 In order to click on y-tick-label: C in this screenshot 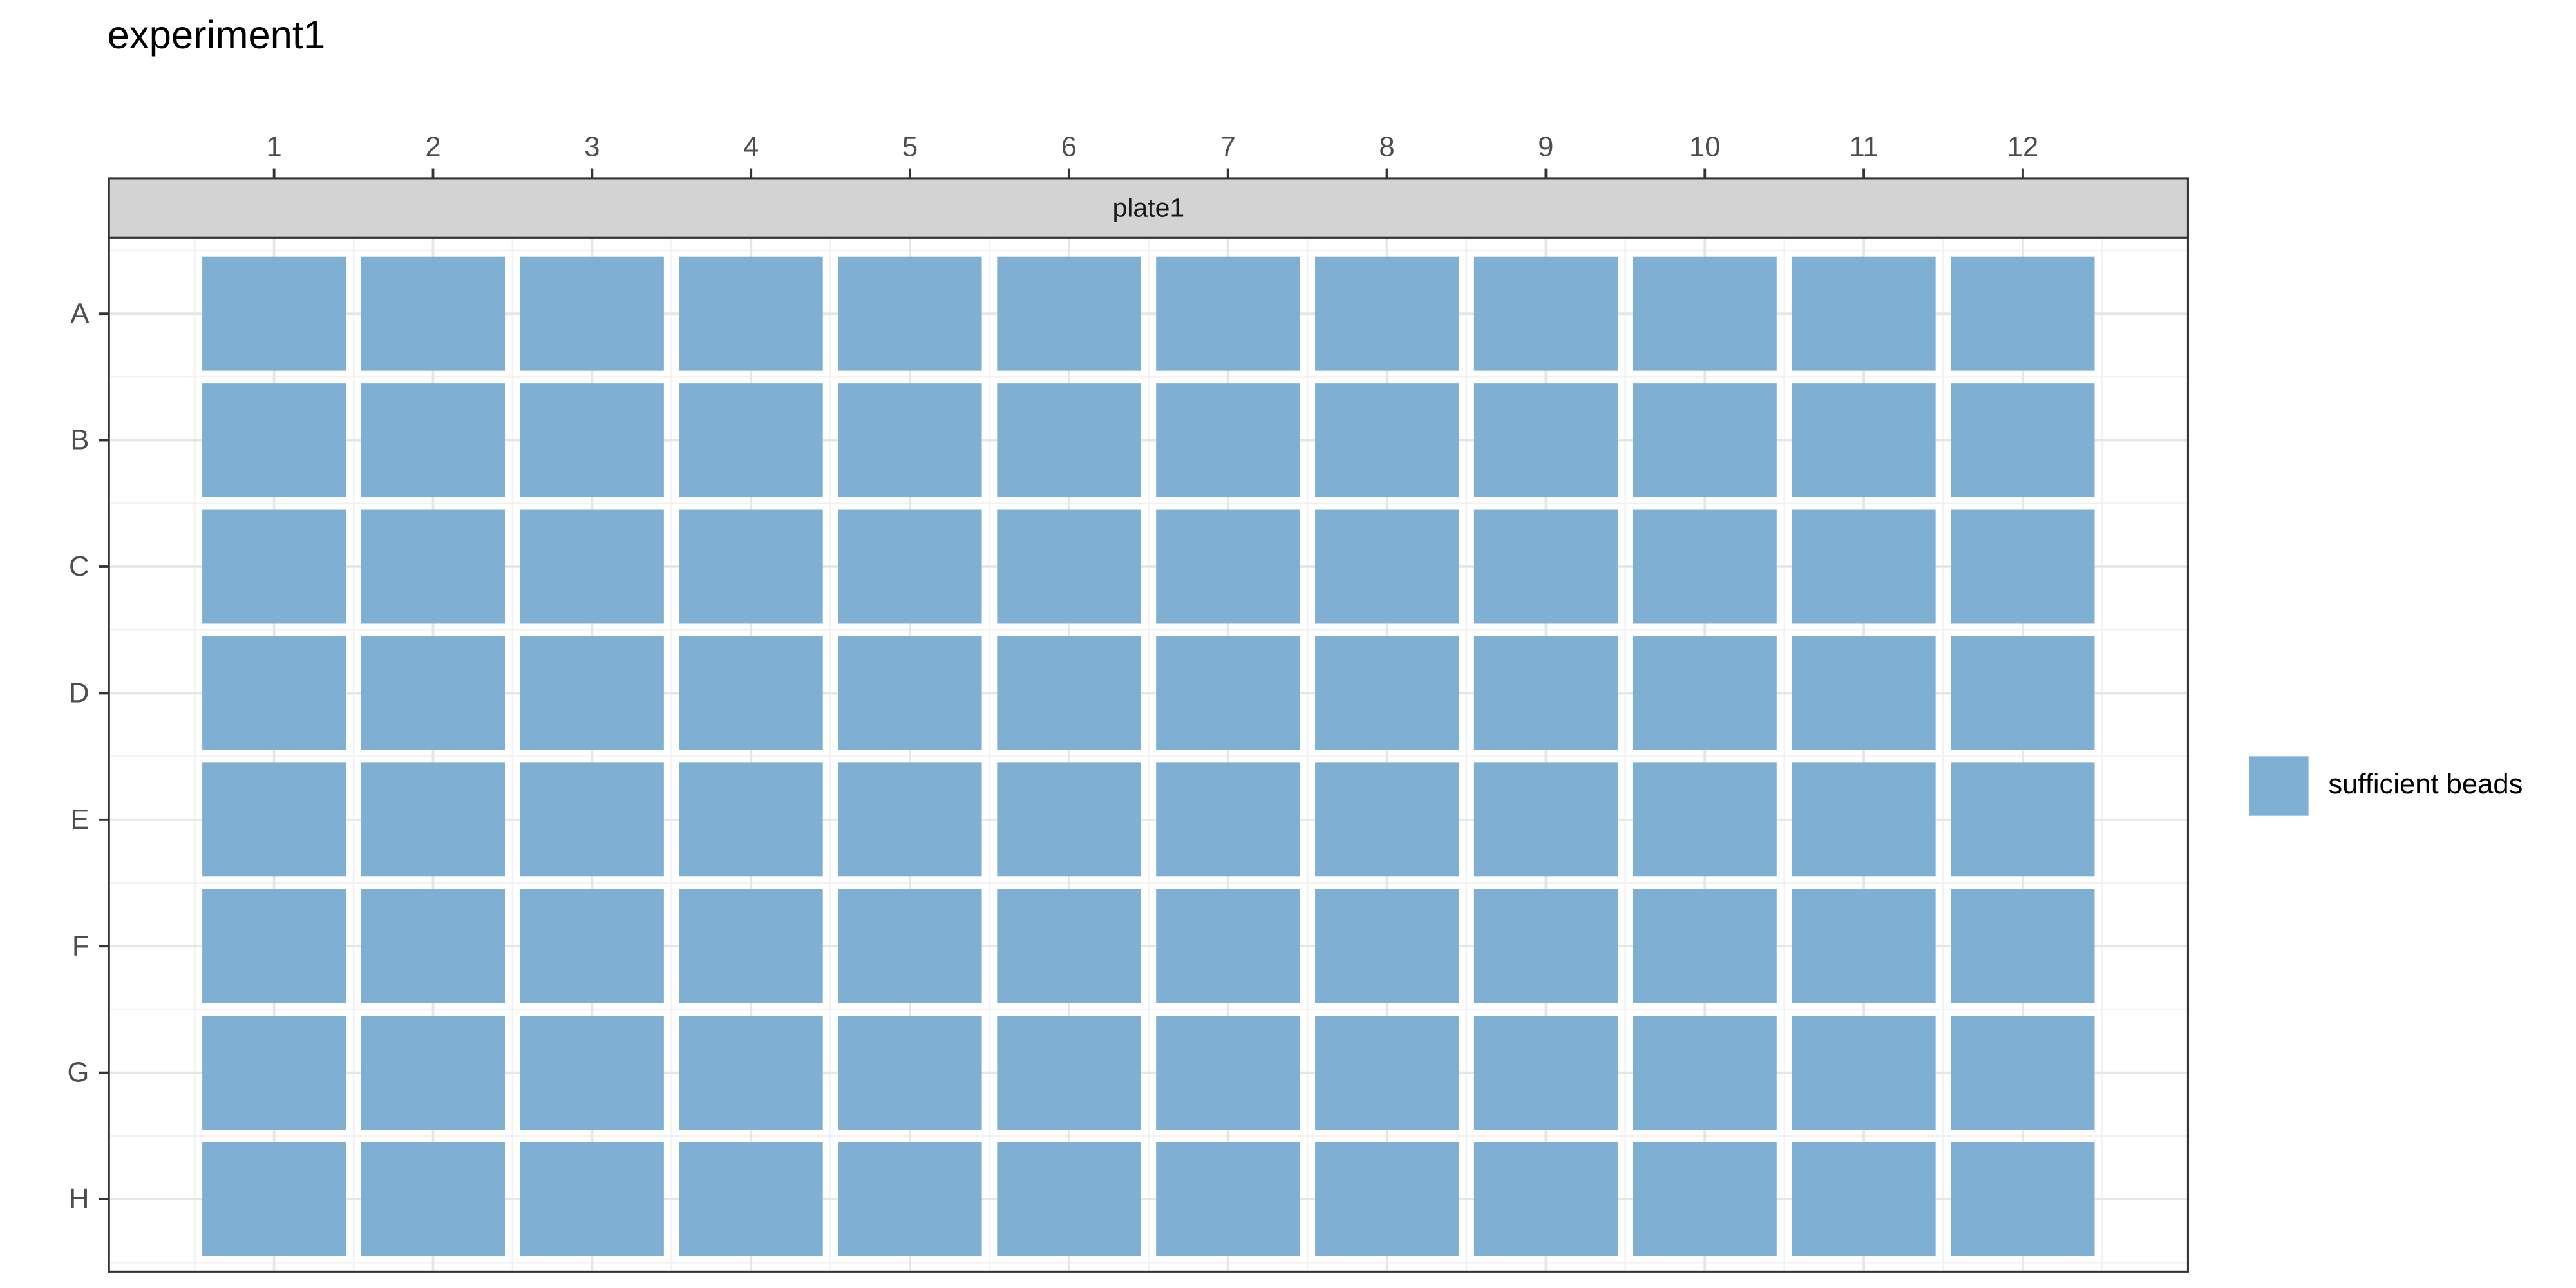, I will do `click(79, 566)`.